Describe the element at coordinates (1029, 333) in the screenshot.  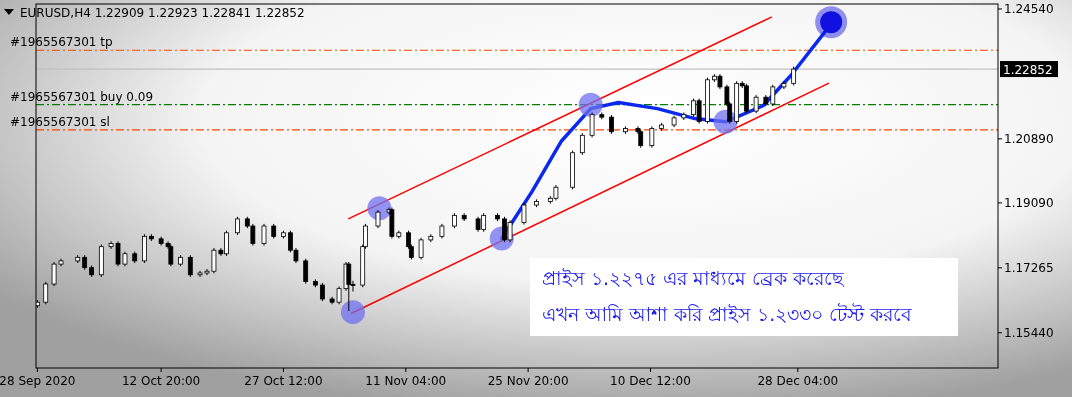
I see `y-tick-label: 1.15440` at that location.